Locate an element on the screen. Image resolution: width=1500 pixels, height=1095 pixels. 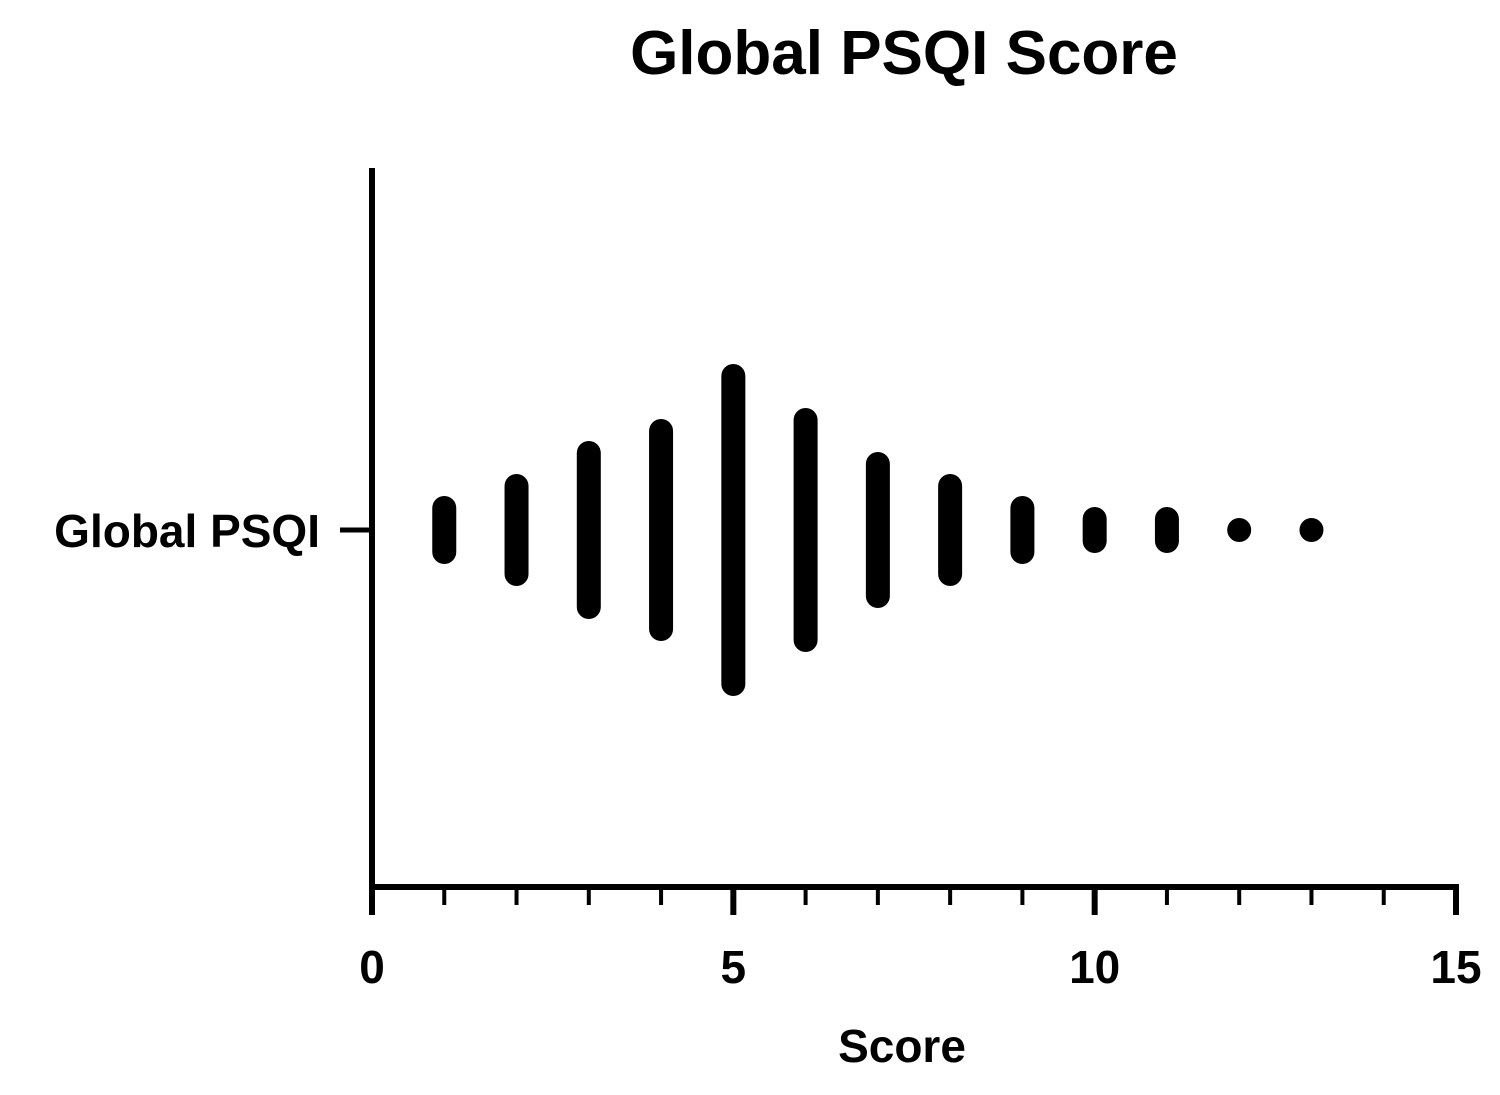
x-tick-label: 10 is located at coordinates (1094, 967).